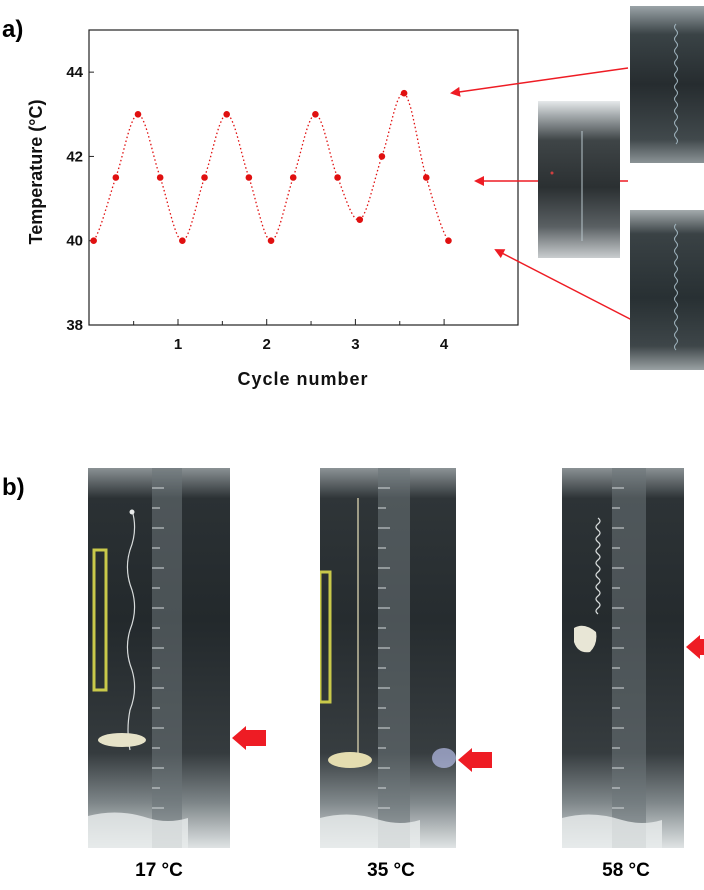  Describe the element at coordinates (159, 870) in the screenshot. I see `caption-17c: 17 °C` at that location.